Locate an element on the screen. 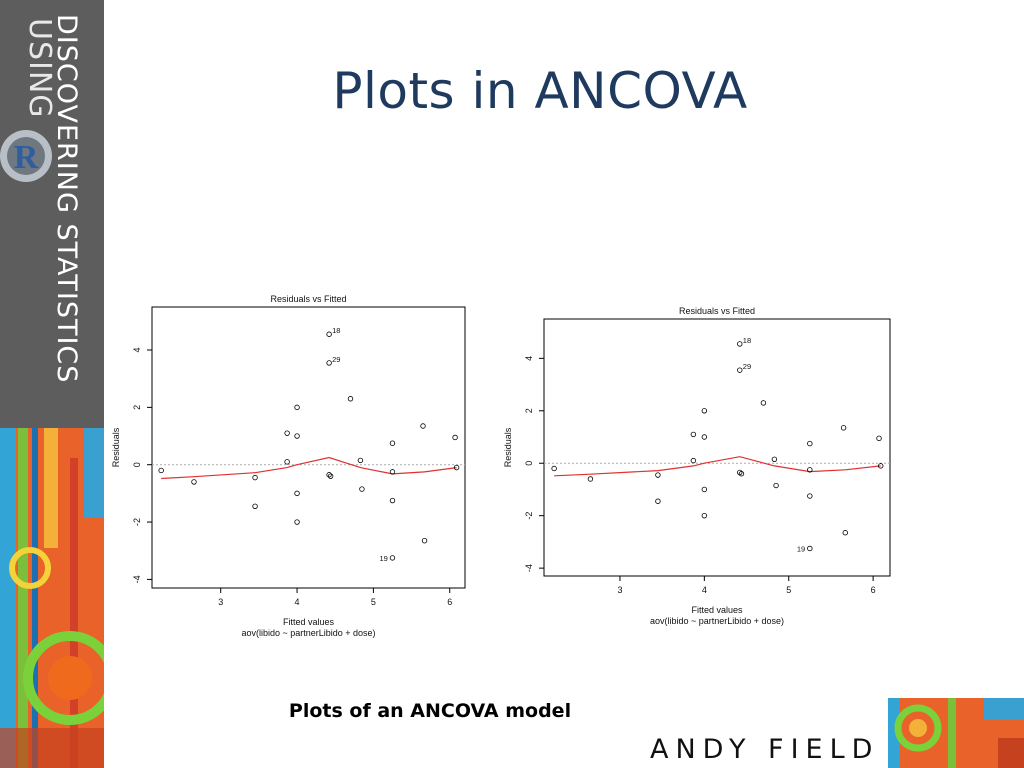 This screenshot has height=768, width=1024. author-name: ANDY FIELD is located at coordinates (765, 749).